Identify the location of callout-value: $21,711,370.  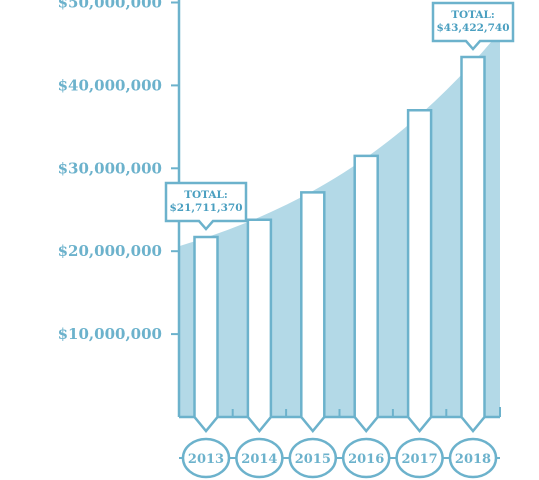
(205, 208).